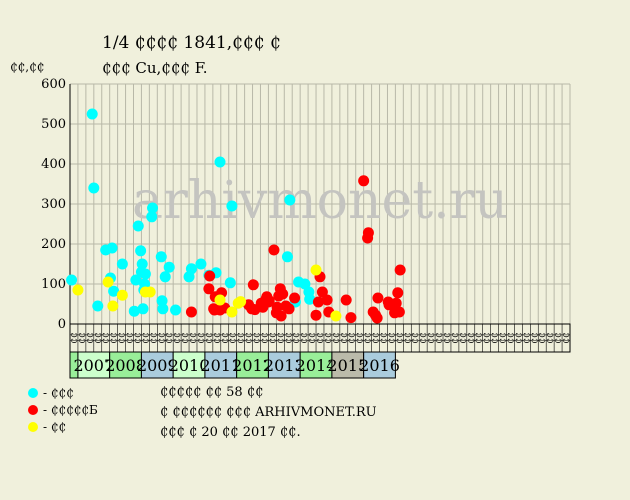  What do you see at coordinates (53, 244) in the screenshot?
I see `y-tick-label: 200` at bounding box center [53, 244].